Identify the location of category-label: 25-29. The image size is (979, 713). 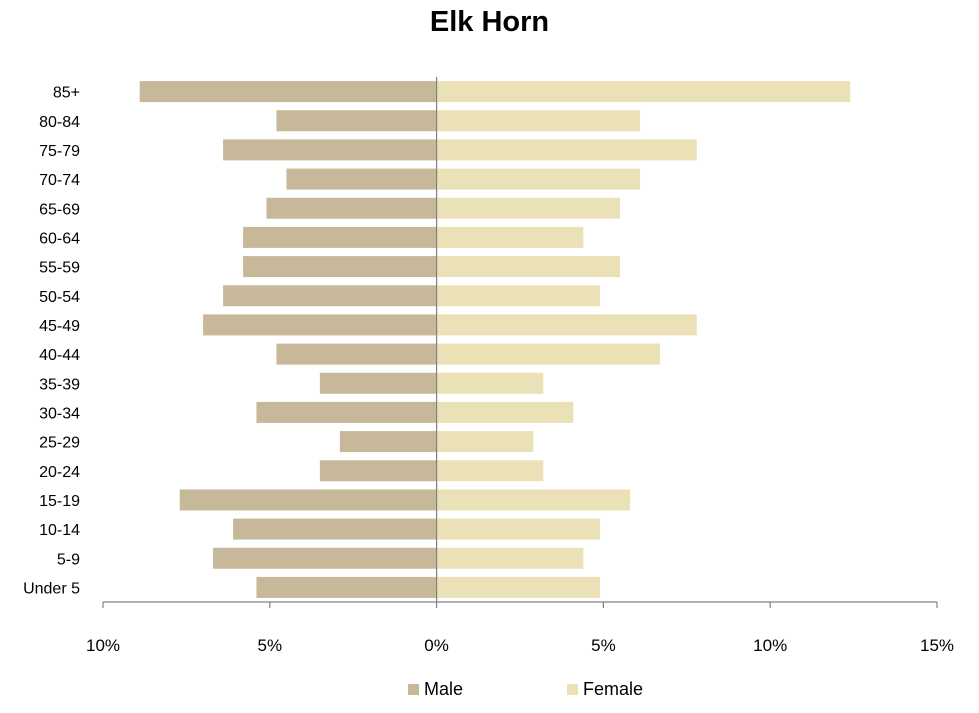
(59, 443).